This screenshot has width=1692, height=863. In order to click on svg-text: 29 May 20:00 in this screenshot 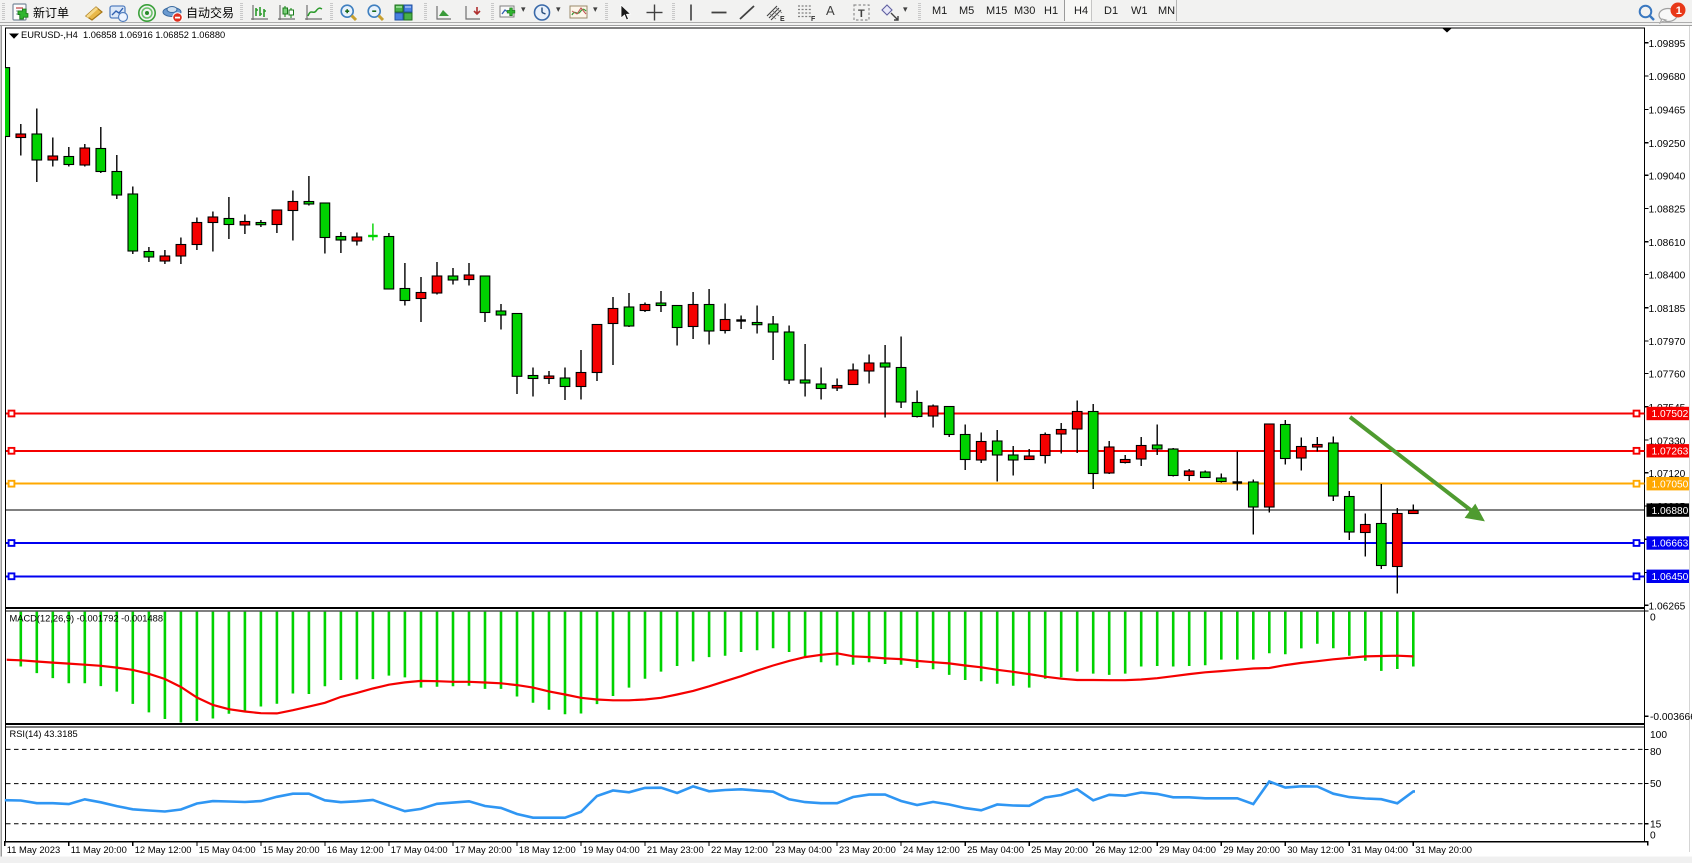, I will do `click(1251, 849)`.